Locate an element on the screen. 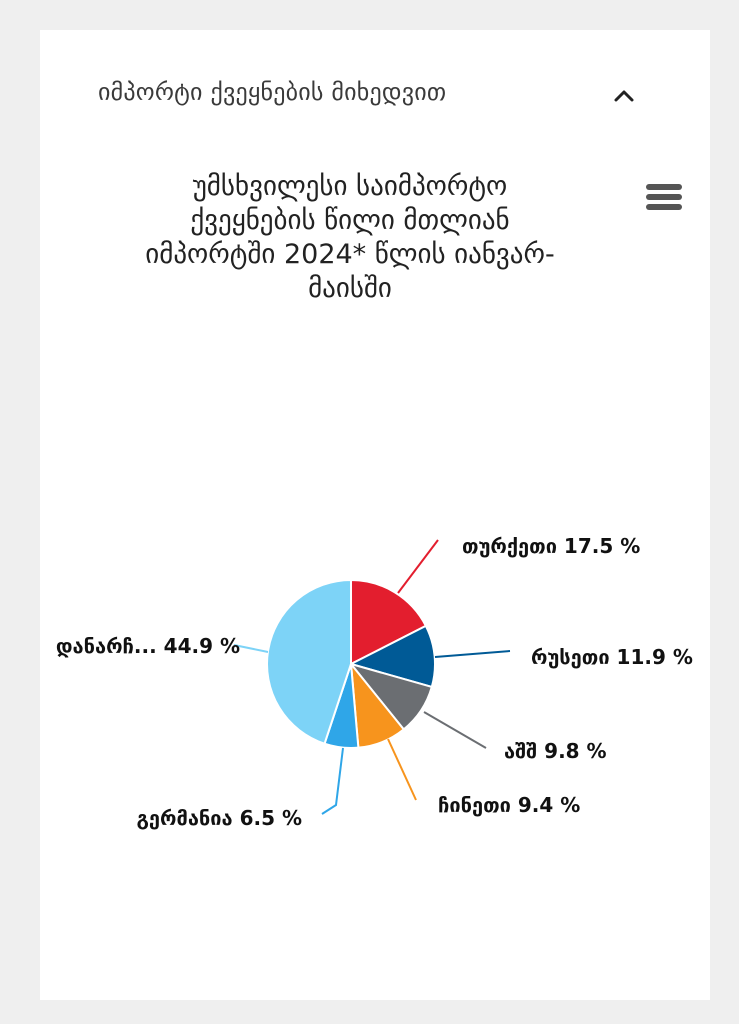  chart-title-line: ქვეყნების წილი მთლიან is located at coordinates (350, 220).